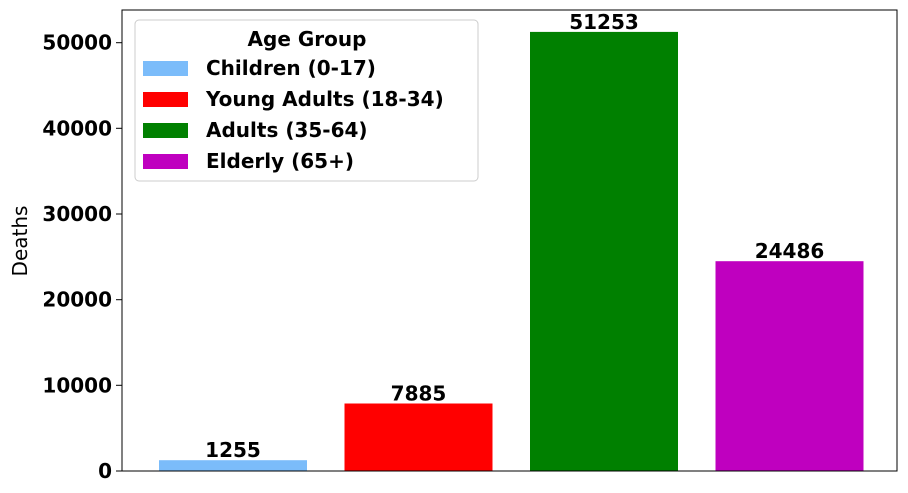 The height and width of the screenshot is (493, 908). I want to click on legend-label-children-0-17: Children (0-17), so click(291, 68).